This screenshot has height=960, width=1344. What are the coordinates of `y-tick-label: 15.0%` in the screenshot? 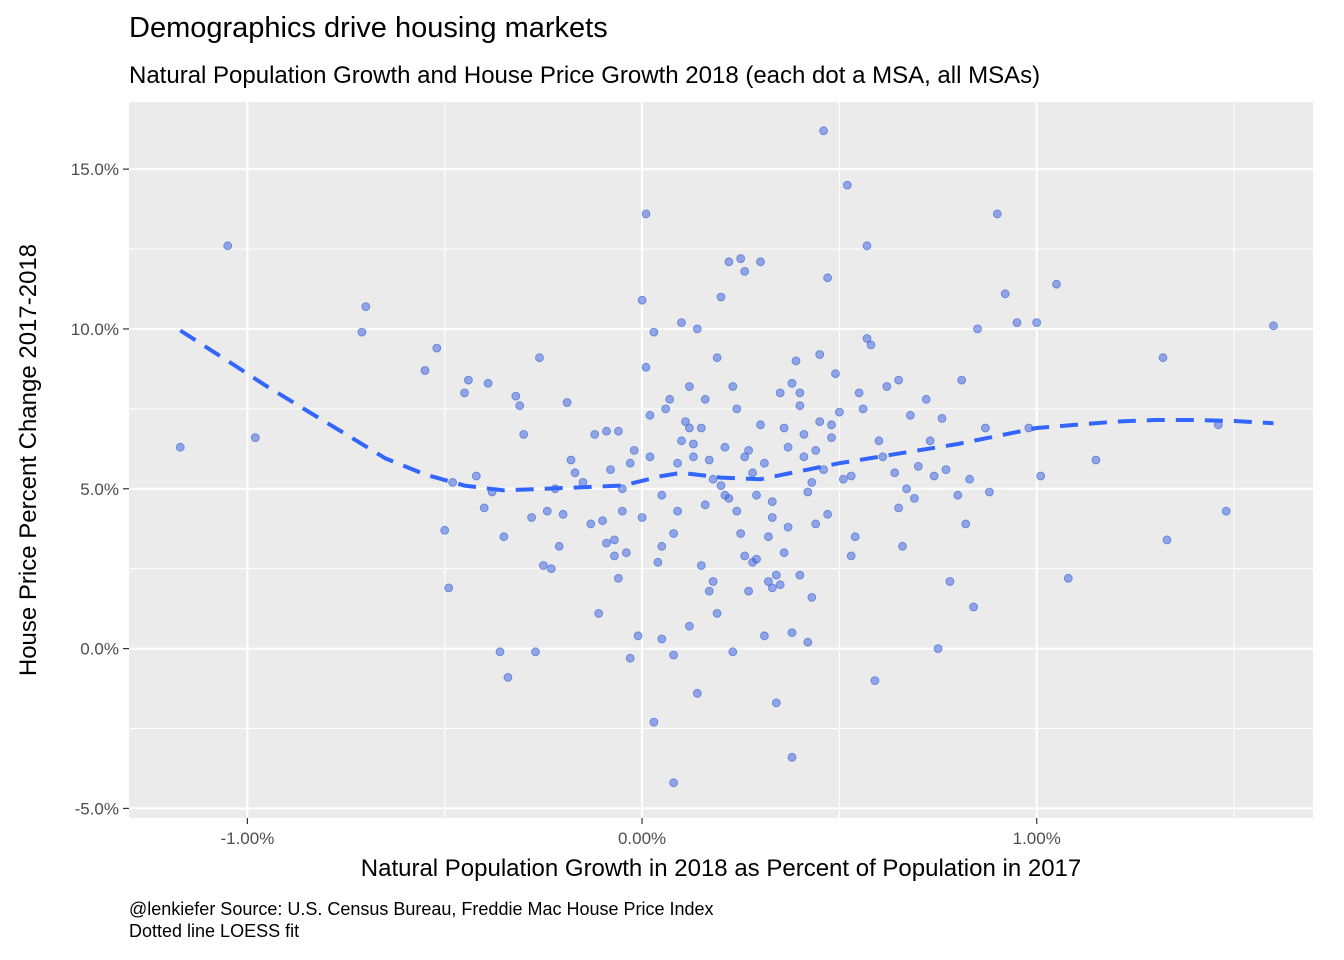 It's located at (95, 169).